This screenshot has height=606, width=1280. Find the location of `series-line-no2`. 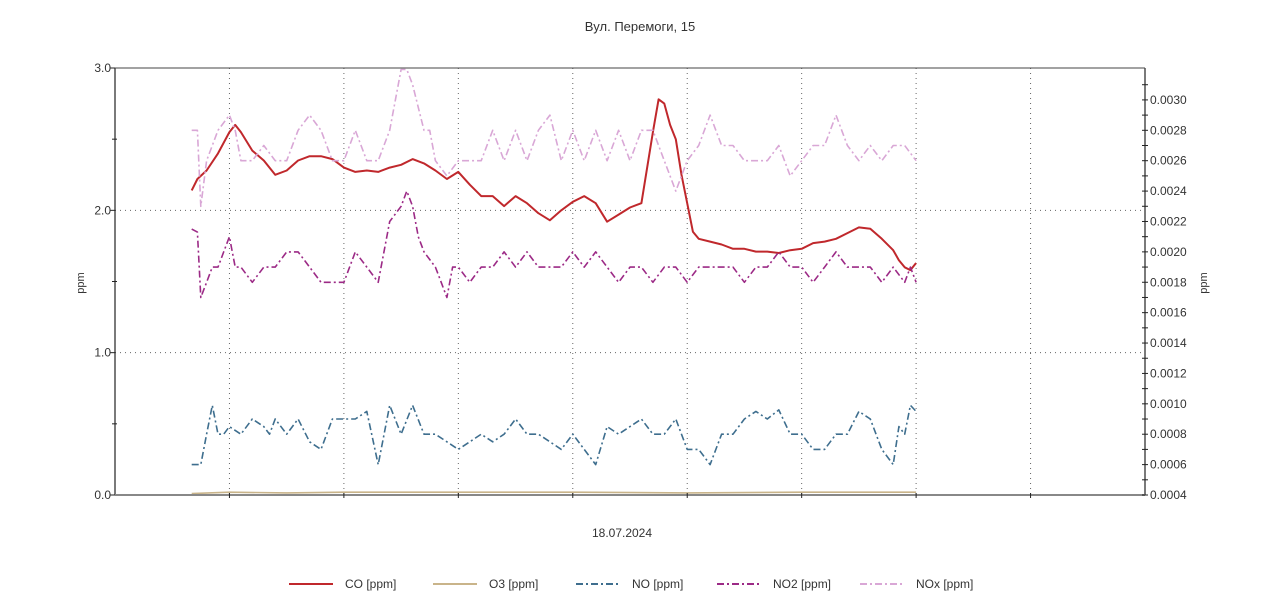

series-line-no2 is located at coordinates (554, 244).